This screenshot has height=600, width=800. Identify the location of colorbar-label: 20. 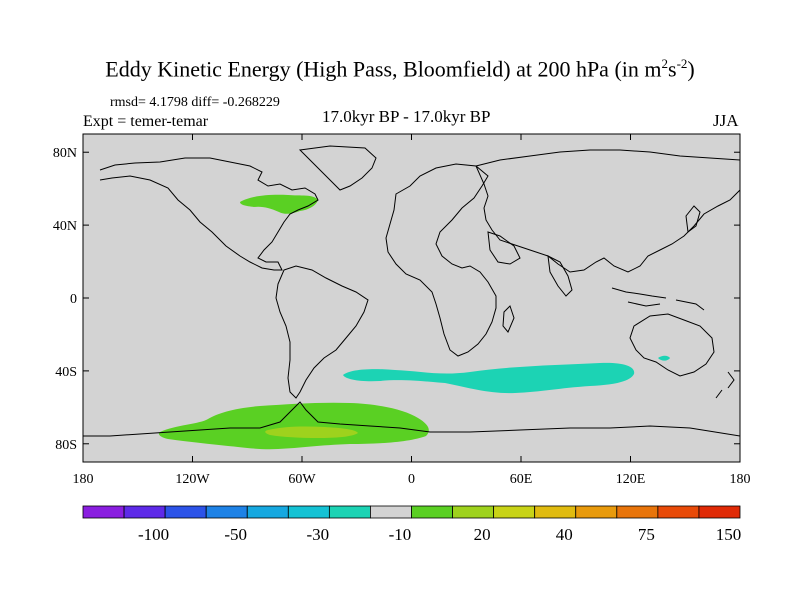
(482, 534).